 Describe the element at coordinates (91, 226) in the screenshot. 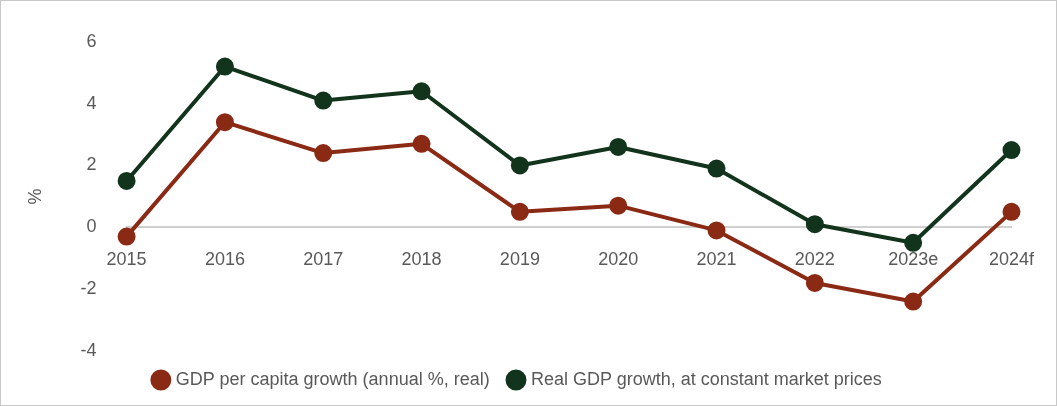

I see `y-tick-label: 0` at that location.